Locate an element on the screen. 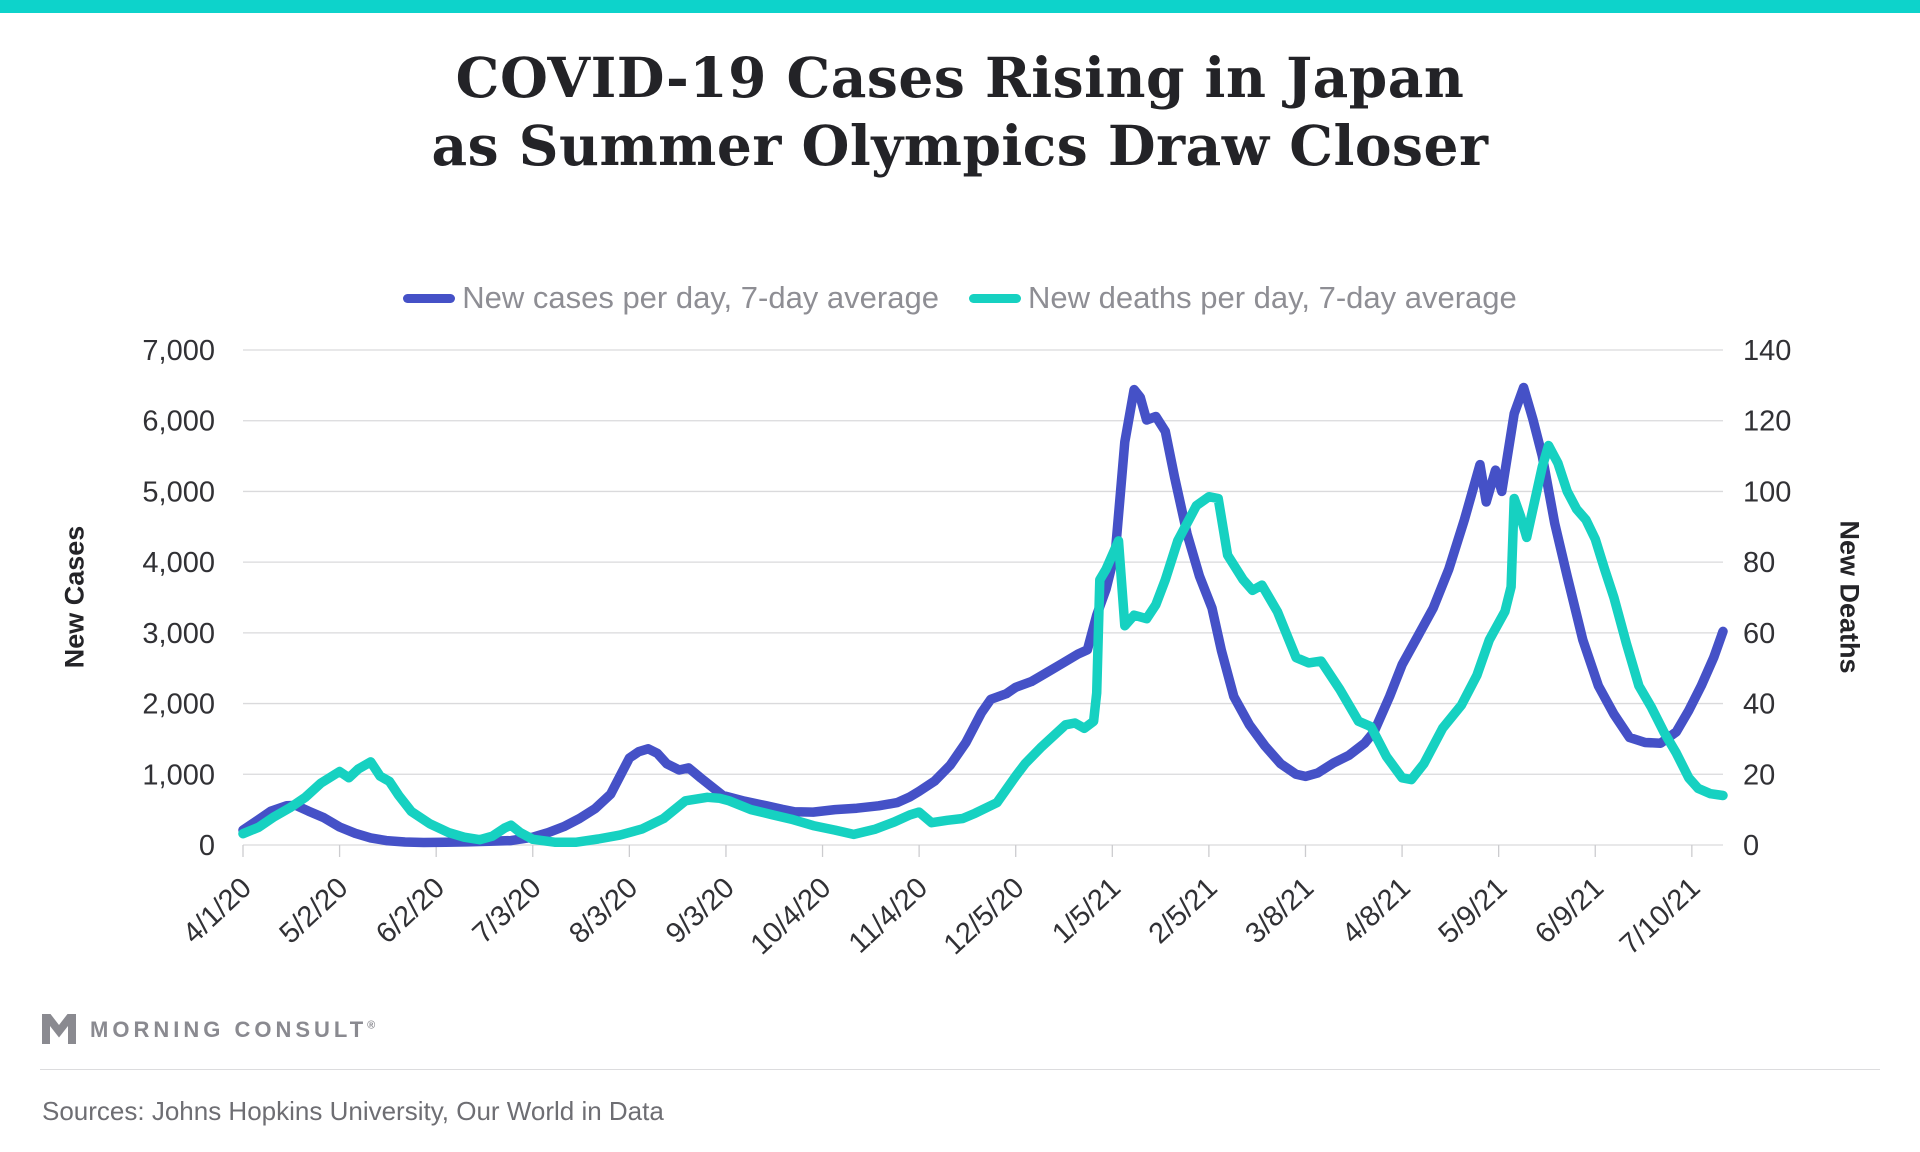 The width and height of the screenshot is (1920, 1152). right-axis-tick-label: 60 is located at coordinates (1759, 634).